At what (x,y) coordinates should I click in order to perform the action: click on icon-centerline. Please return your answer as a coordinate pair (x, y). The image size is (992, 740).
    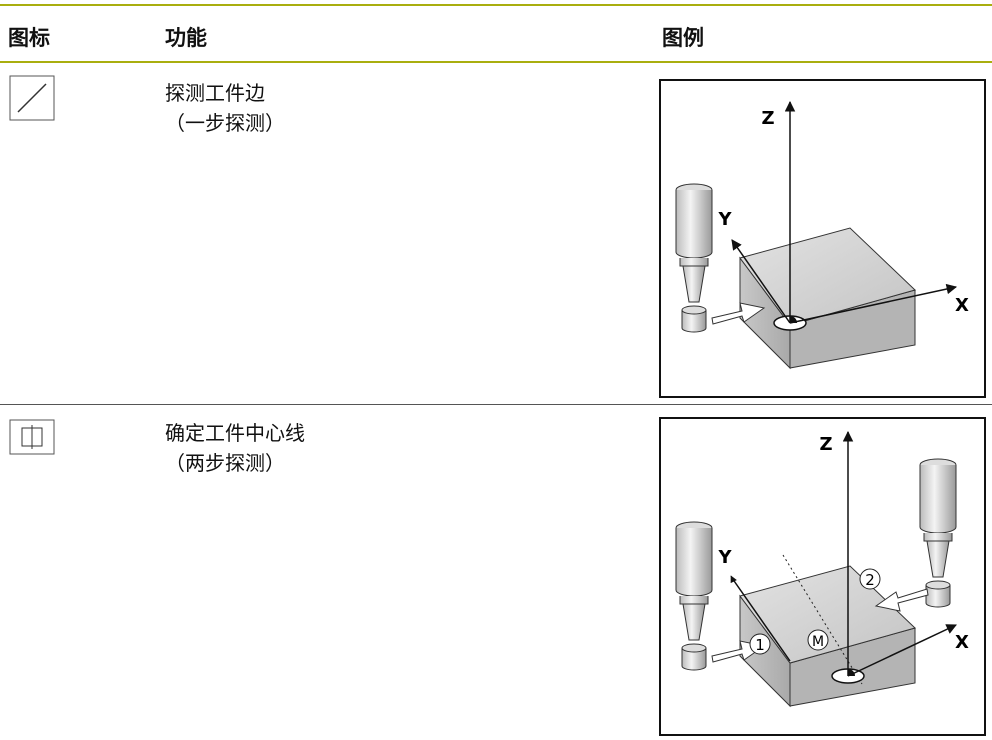
    Looking at the image, I should click on (32, 437).